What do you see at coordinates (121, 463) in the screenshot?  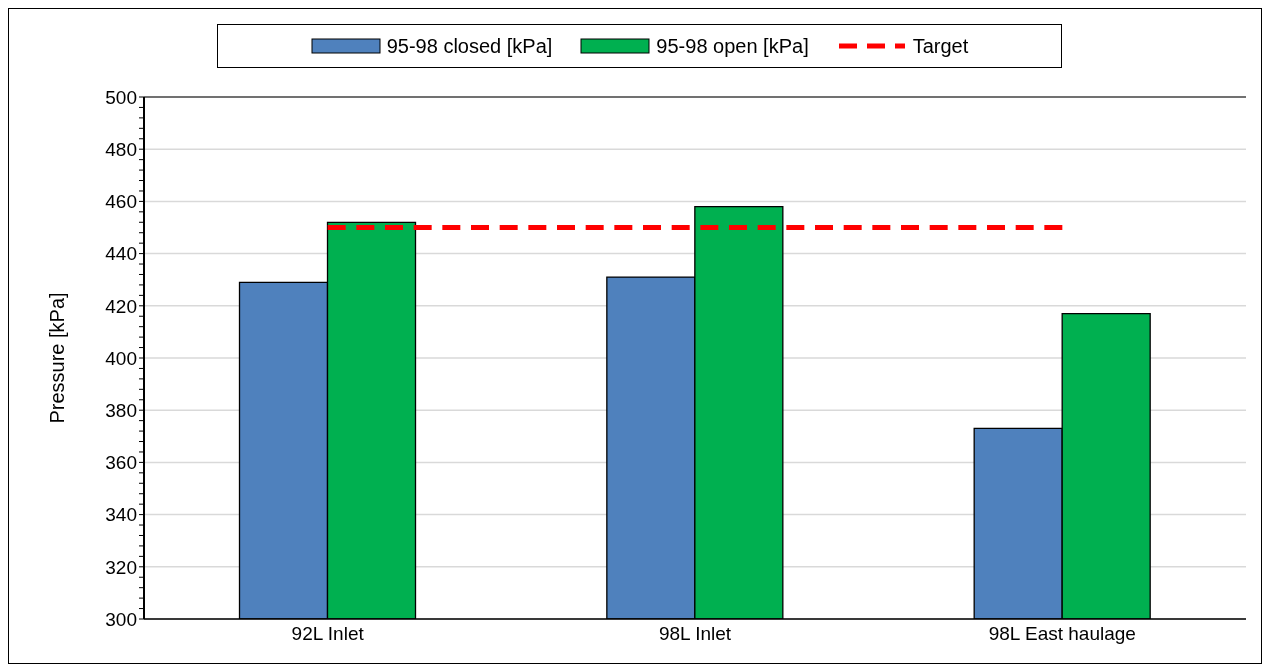 I see `y-tick-label: 360` at bounding box center [121, 463].